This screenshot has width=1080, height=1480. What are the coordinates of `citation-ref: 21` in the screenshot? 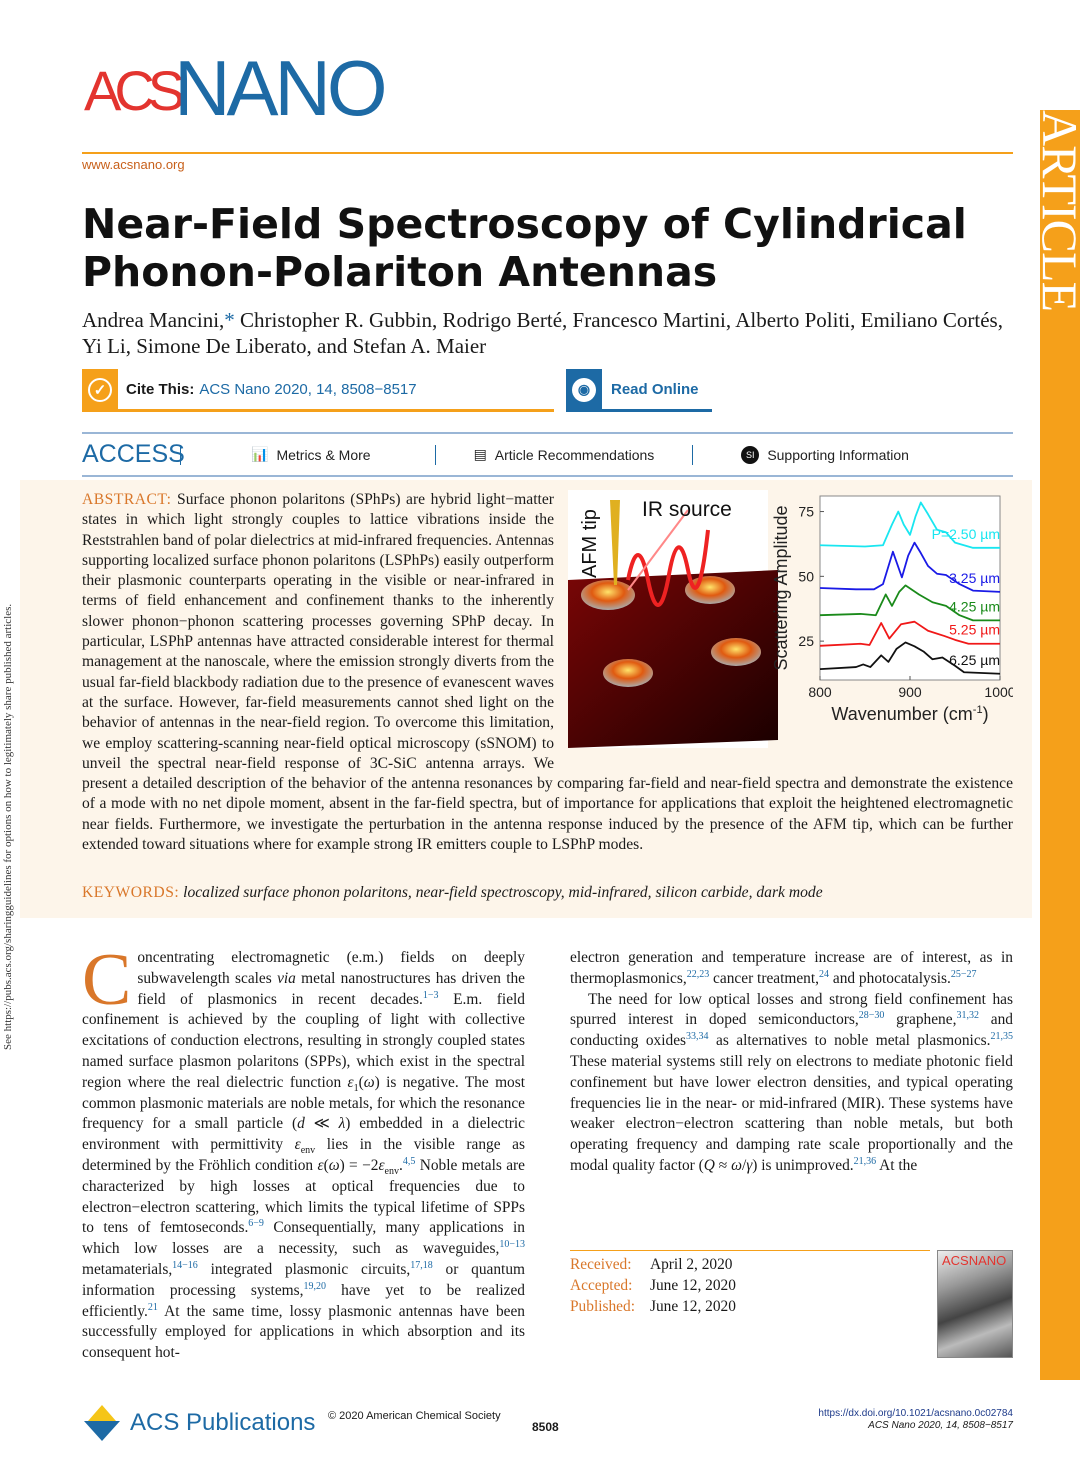 It's located at (152, 1307).